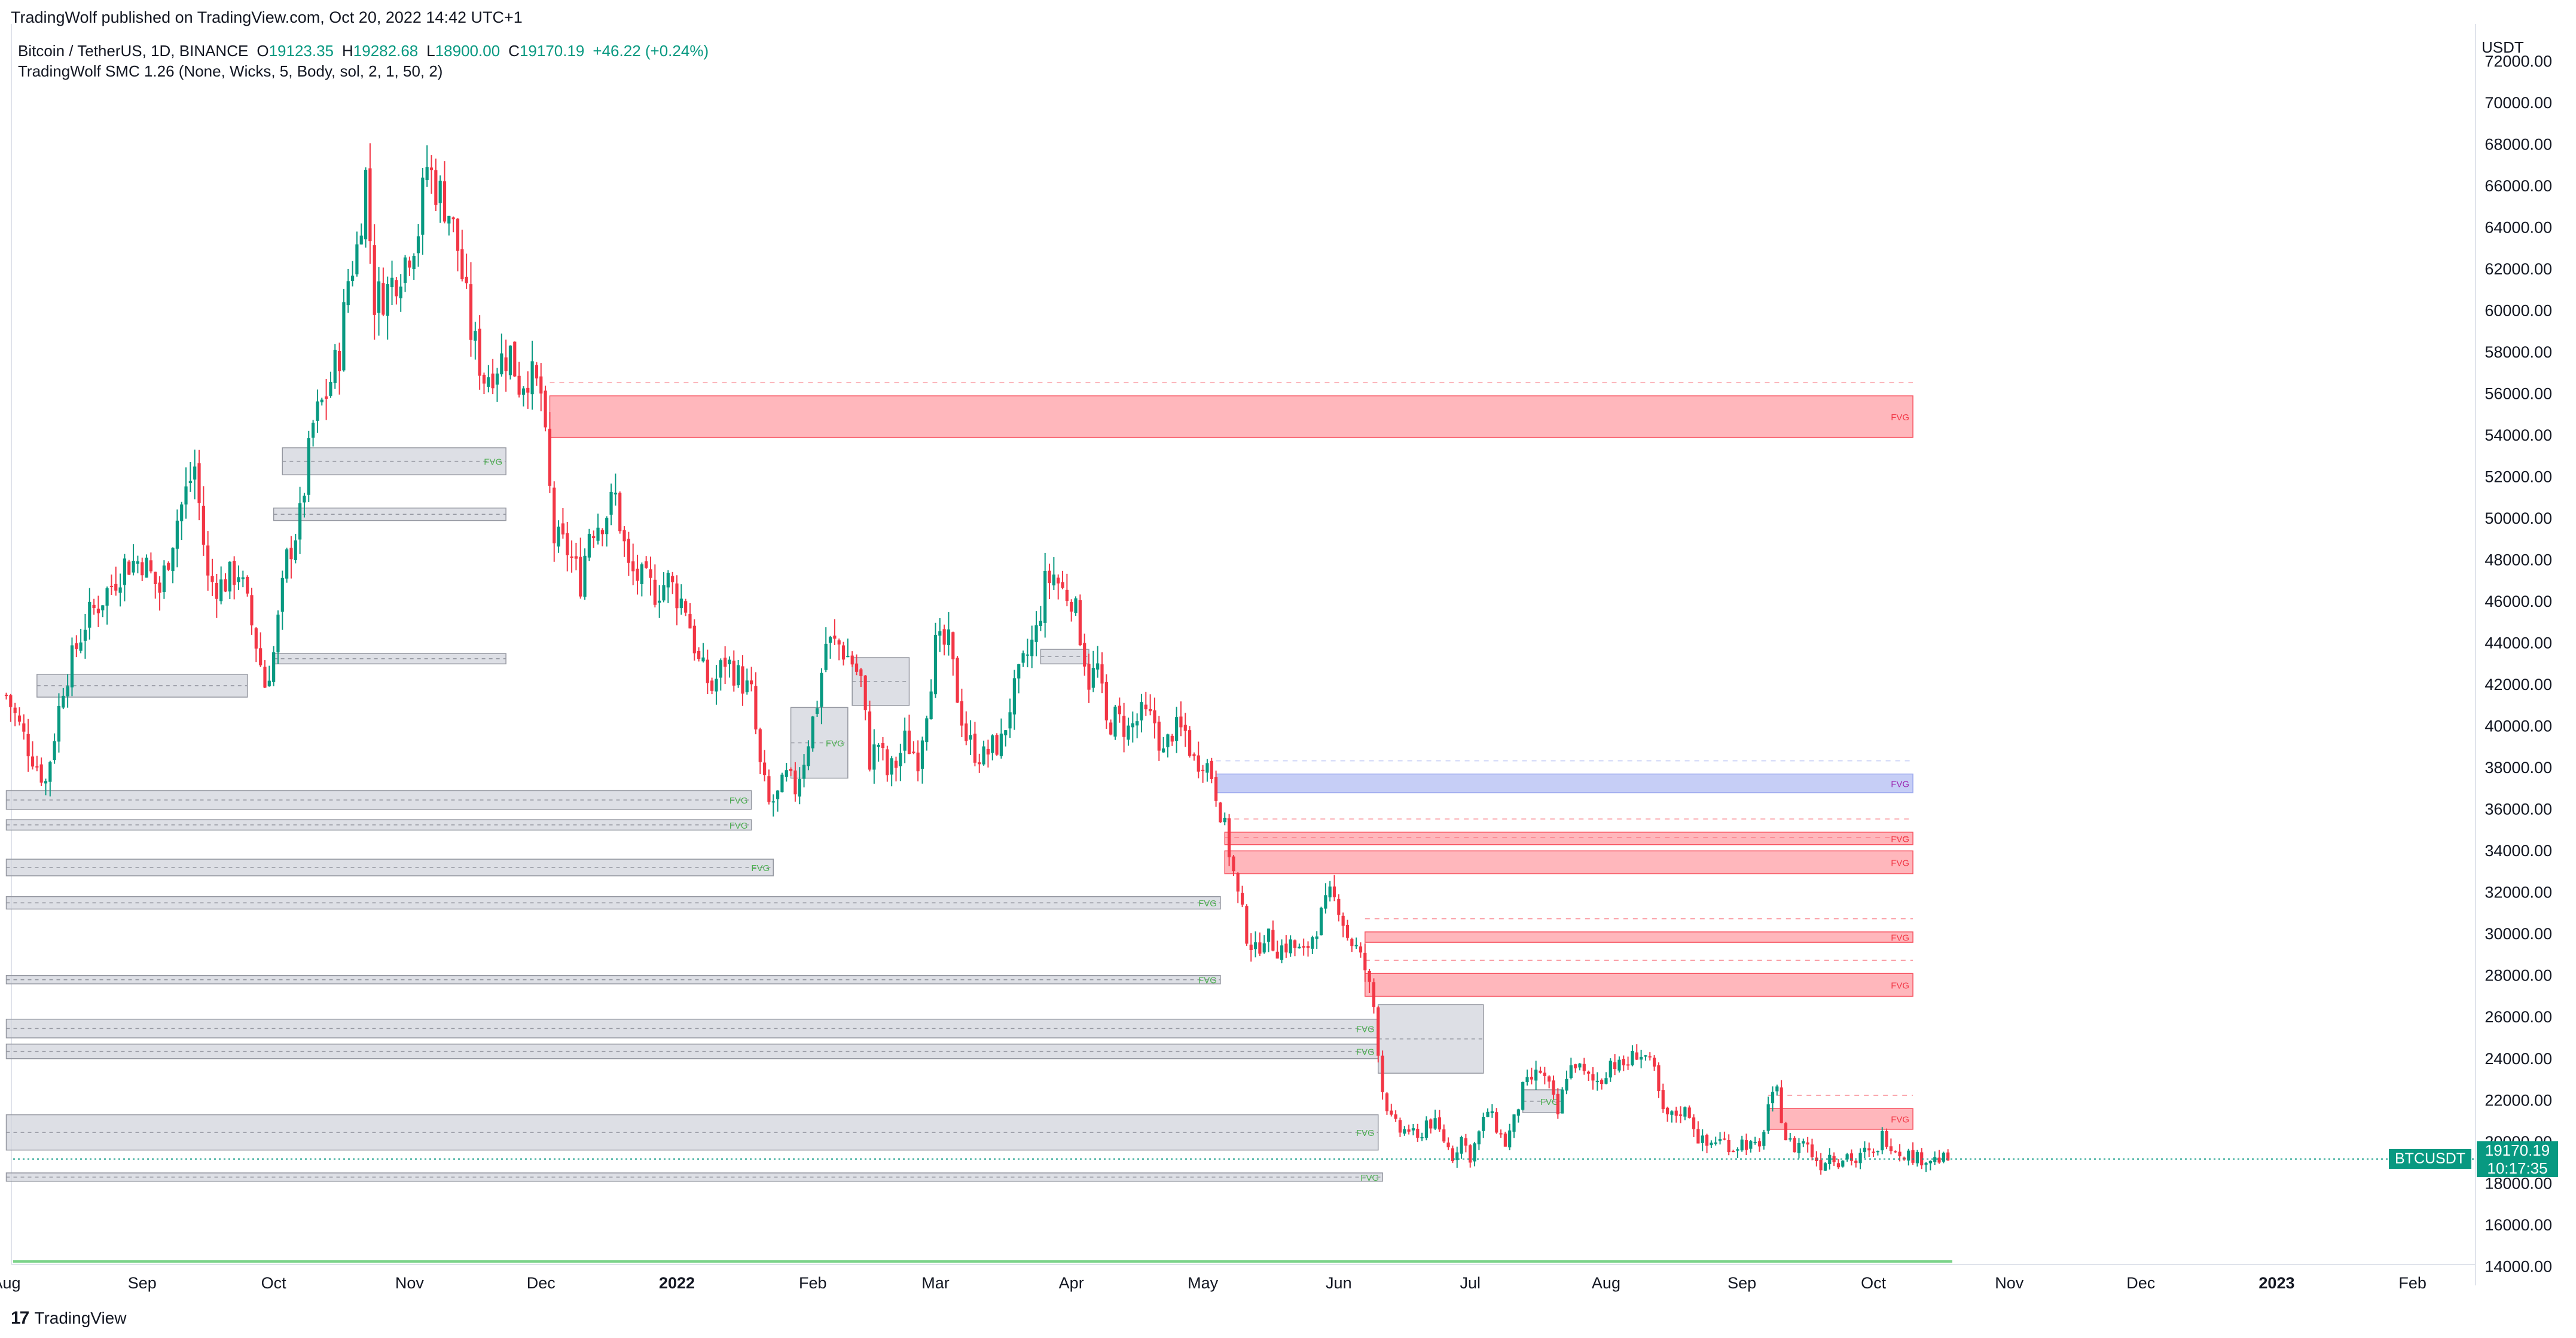 This screenshot has width=2576, height=1338. I want to click on time-tick-label: Feb, so click(2412, 1283).